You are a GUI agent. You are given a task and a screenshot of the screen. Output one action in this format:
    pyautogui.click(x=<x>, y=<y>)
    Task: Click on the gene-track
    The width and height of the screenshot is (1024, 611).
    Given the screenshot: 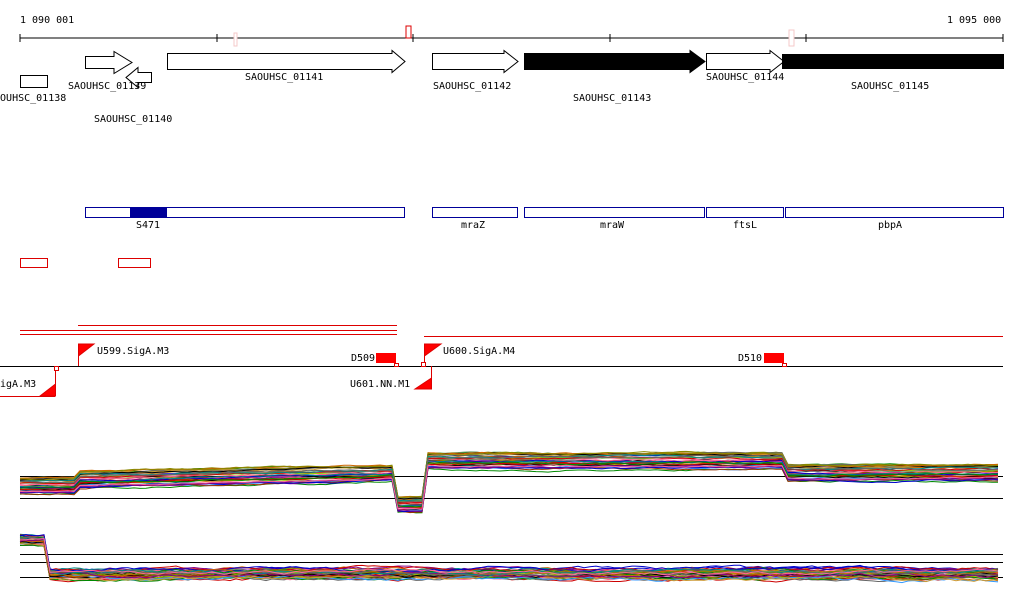 What is the action you would take?
    pyautogui.click(x=512, y=69)
    